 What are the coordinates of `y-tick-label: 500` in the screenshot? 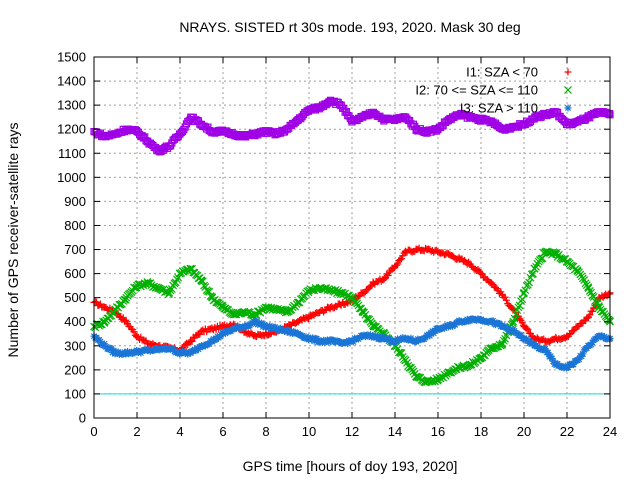 It's located at (75, 297).